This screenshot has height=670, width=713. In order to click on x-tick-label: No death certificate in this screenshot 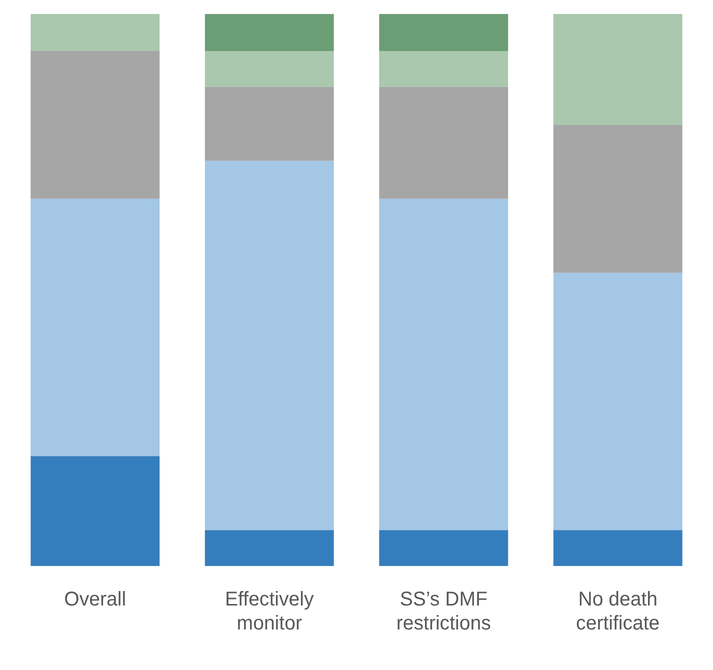, I will do `click(618, 611)`.